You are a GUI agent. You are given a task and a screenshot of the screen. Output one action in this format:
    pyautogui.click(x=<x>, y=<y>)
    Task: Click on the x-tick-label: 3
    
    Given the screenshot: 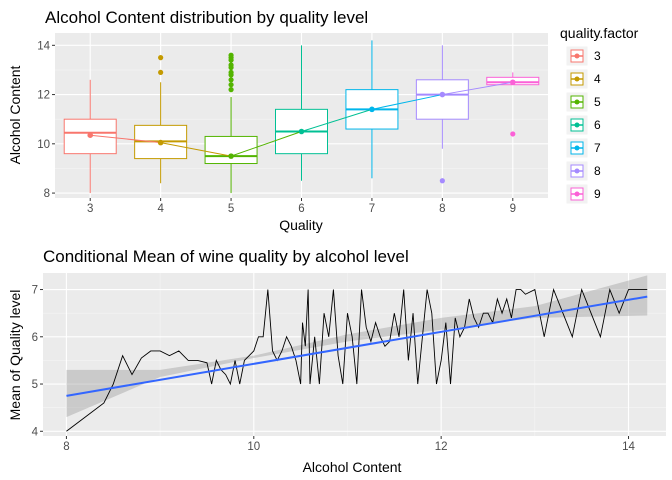 What is the action you would take?
    pyautogui.click(x=90, y=209)
    